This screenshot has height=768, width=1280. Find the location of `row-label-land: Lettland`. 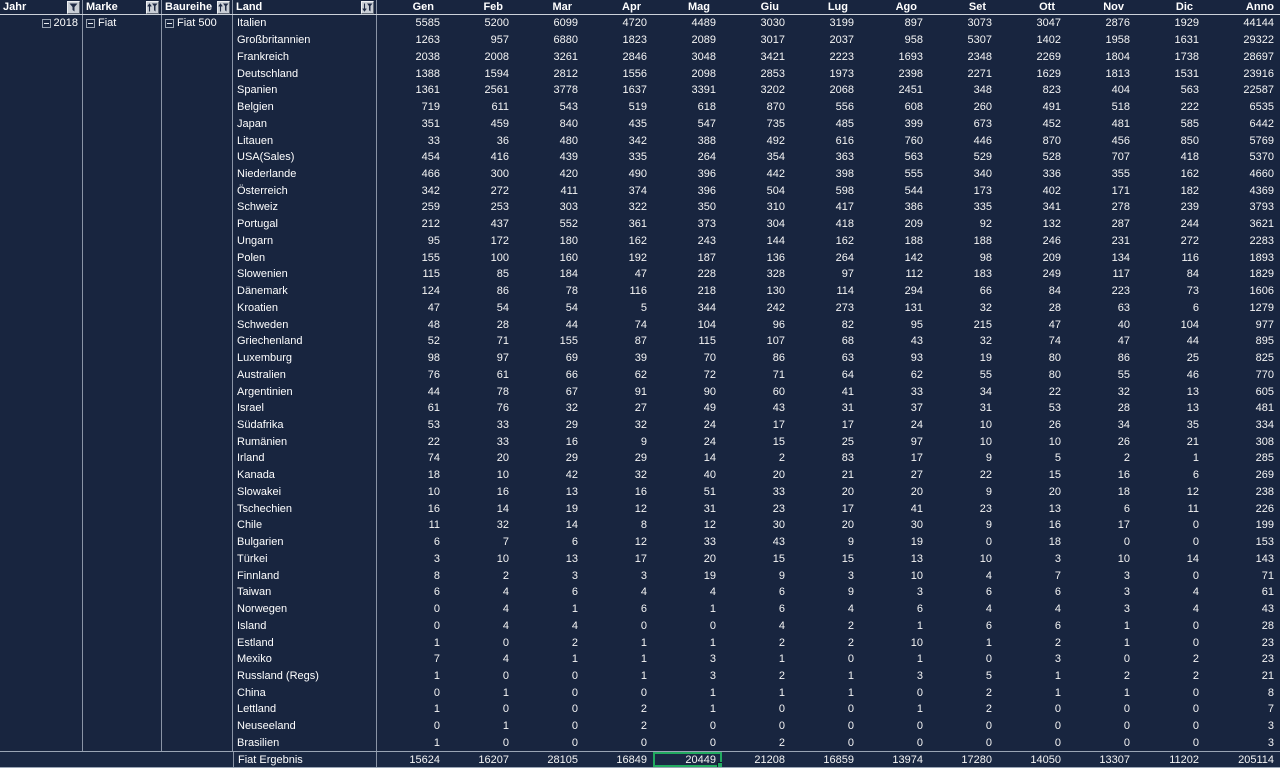

row-label-land: Lettland is located at coordinates (305, 709).